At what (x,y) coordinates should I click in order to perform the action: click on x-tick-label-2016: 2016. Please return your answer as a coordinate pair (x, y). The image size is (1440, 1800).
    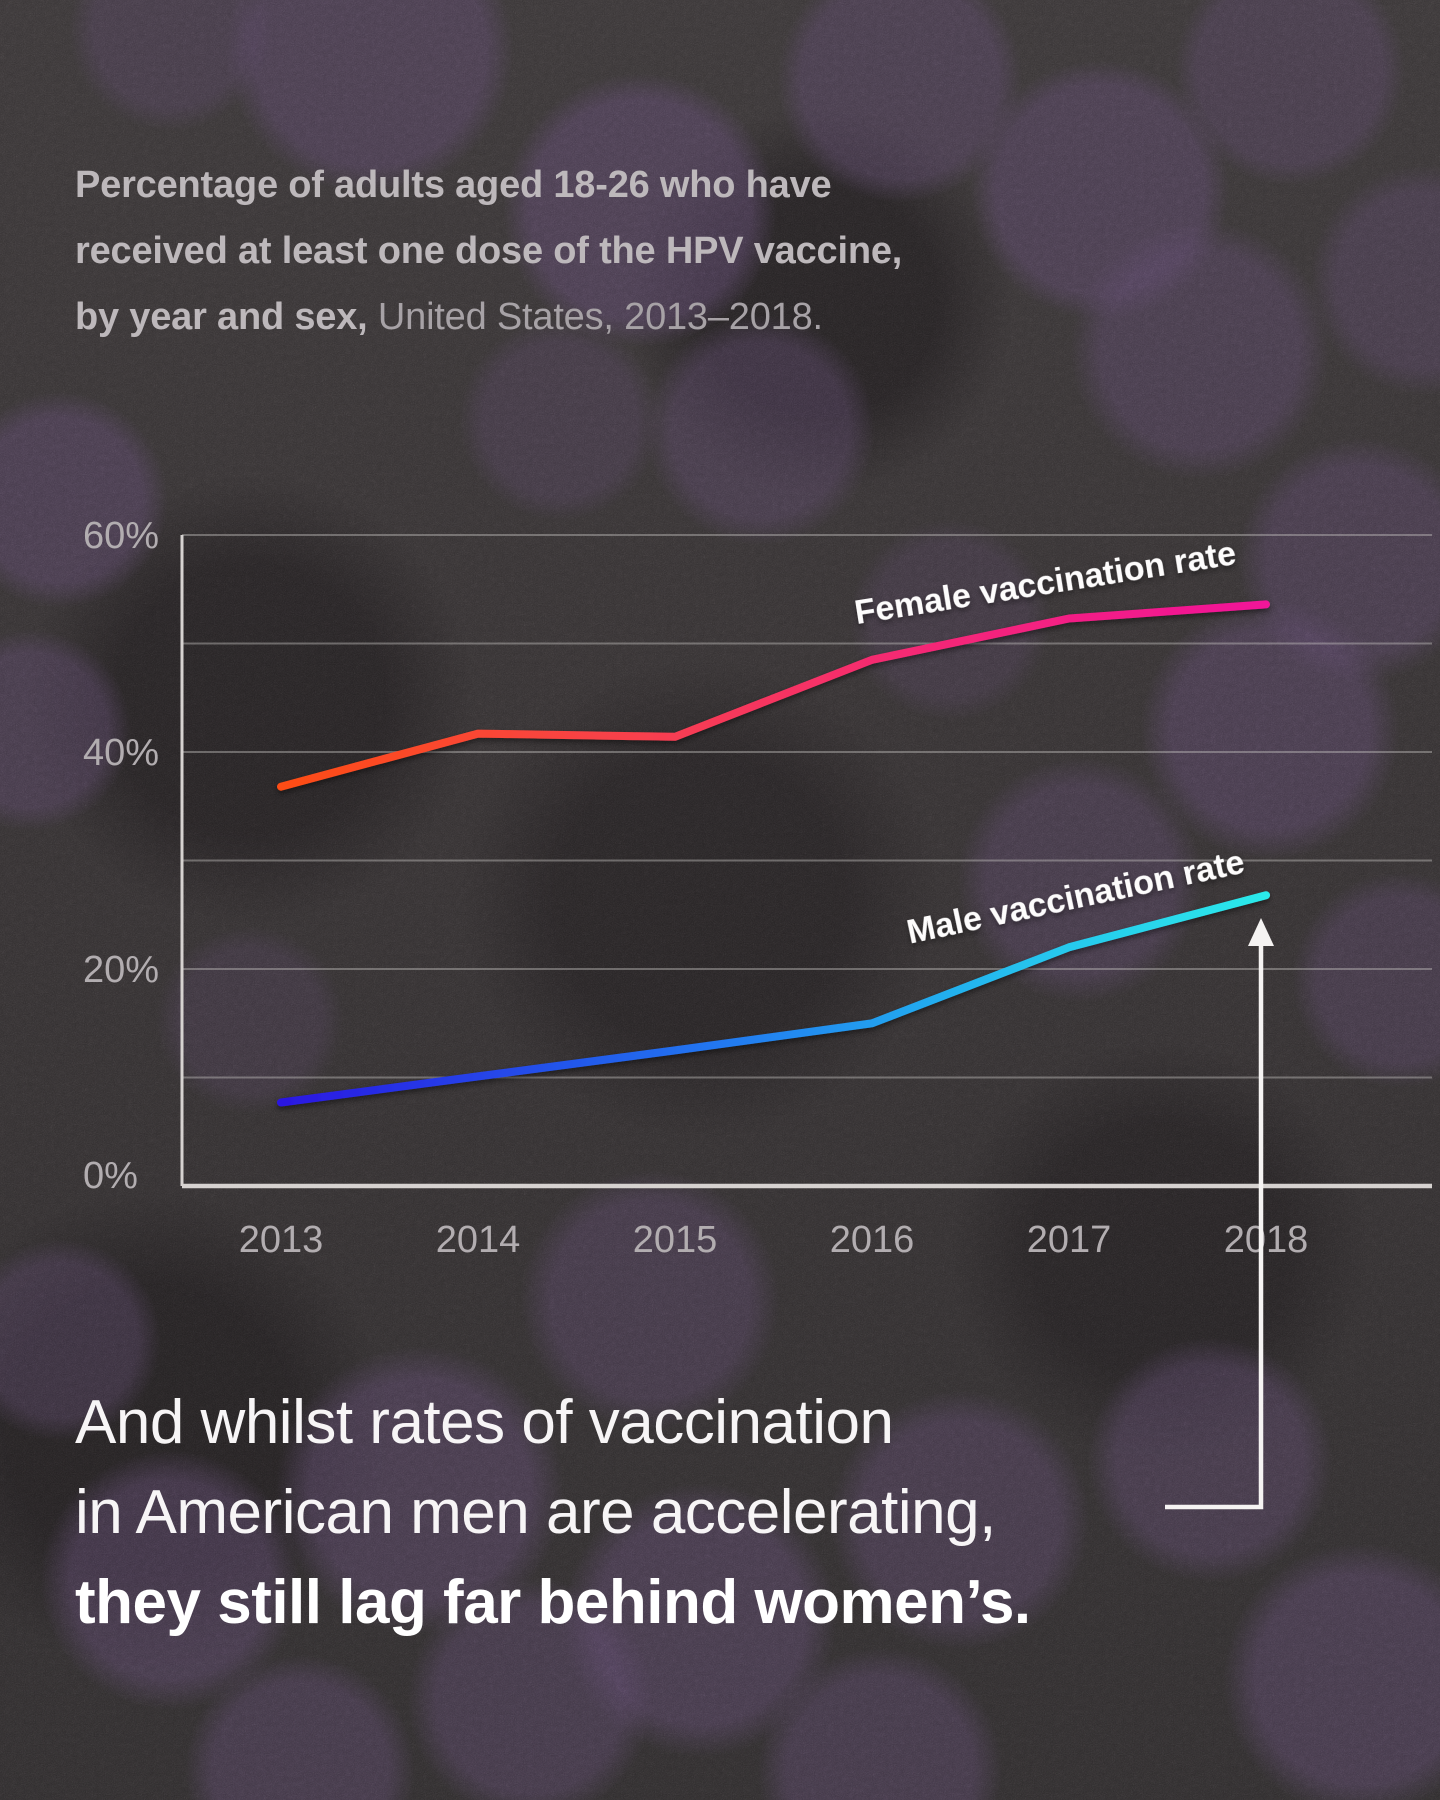
    Looking at the image, I should click on (872, 1240).